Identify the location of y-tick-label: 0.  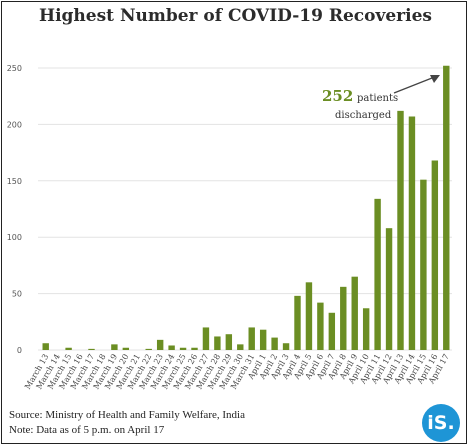
(19, 350).